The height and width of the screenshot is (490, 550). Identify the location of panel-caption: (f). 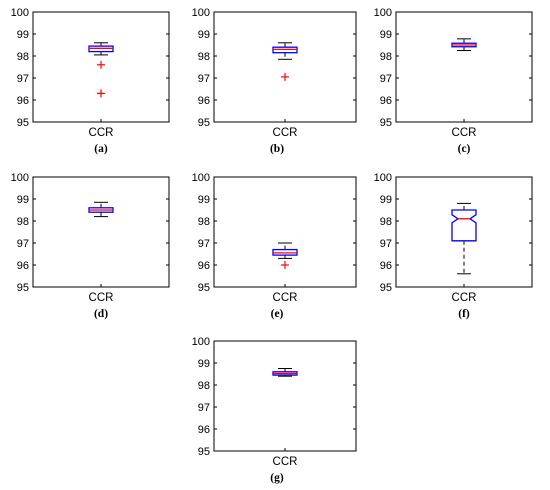
(464, 314).